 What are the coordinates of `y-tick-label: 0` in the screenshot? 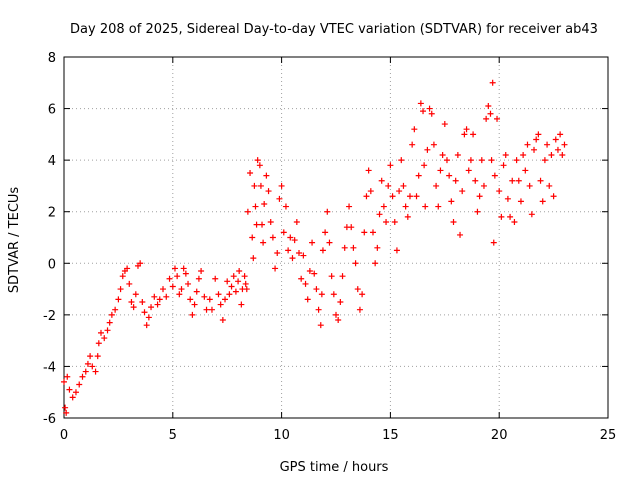 It's located at (52, 264).